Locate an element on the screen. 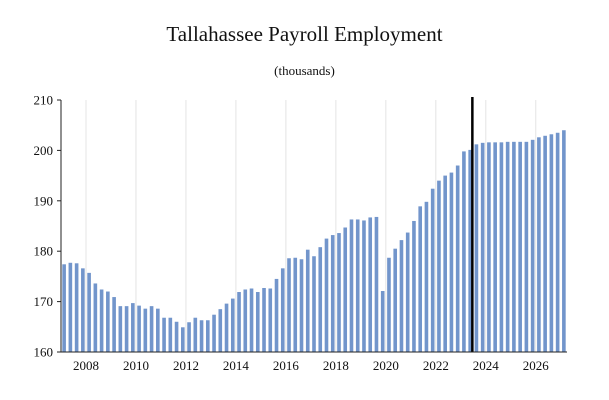 The height and width of the screenshot is (400, 609). x-tick-label: 2018 is located at coordinates (336, 365).